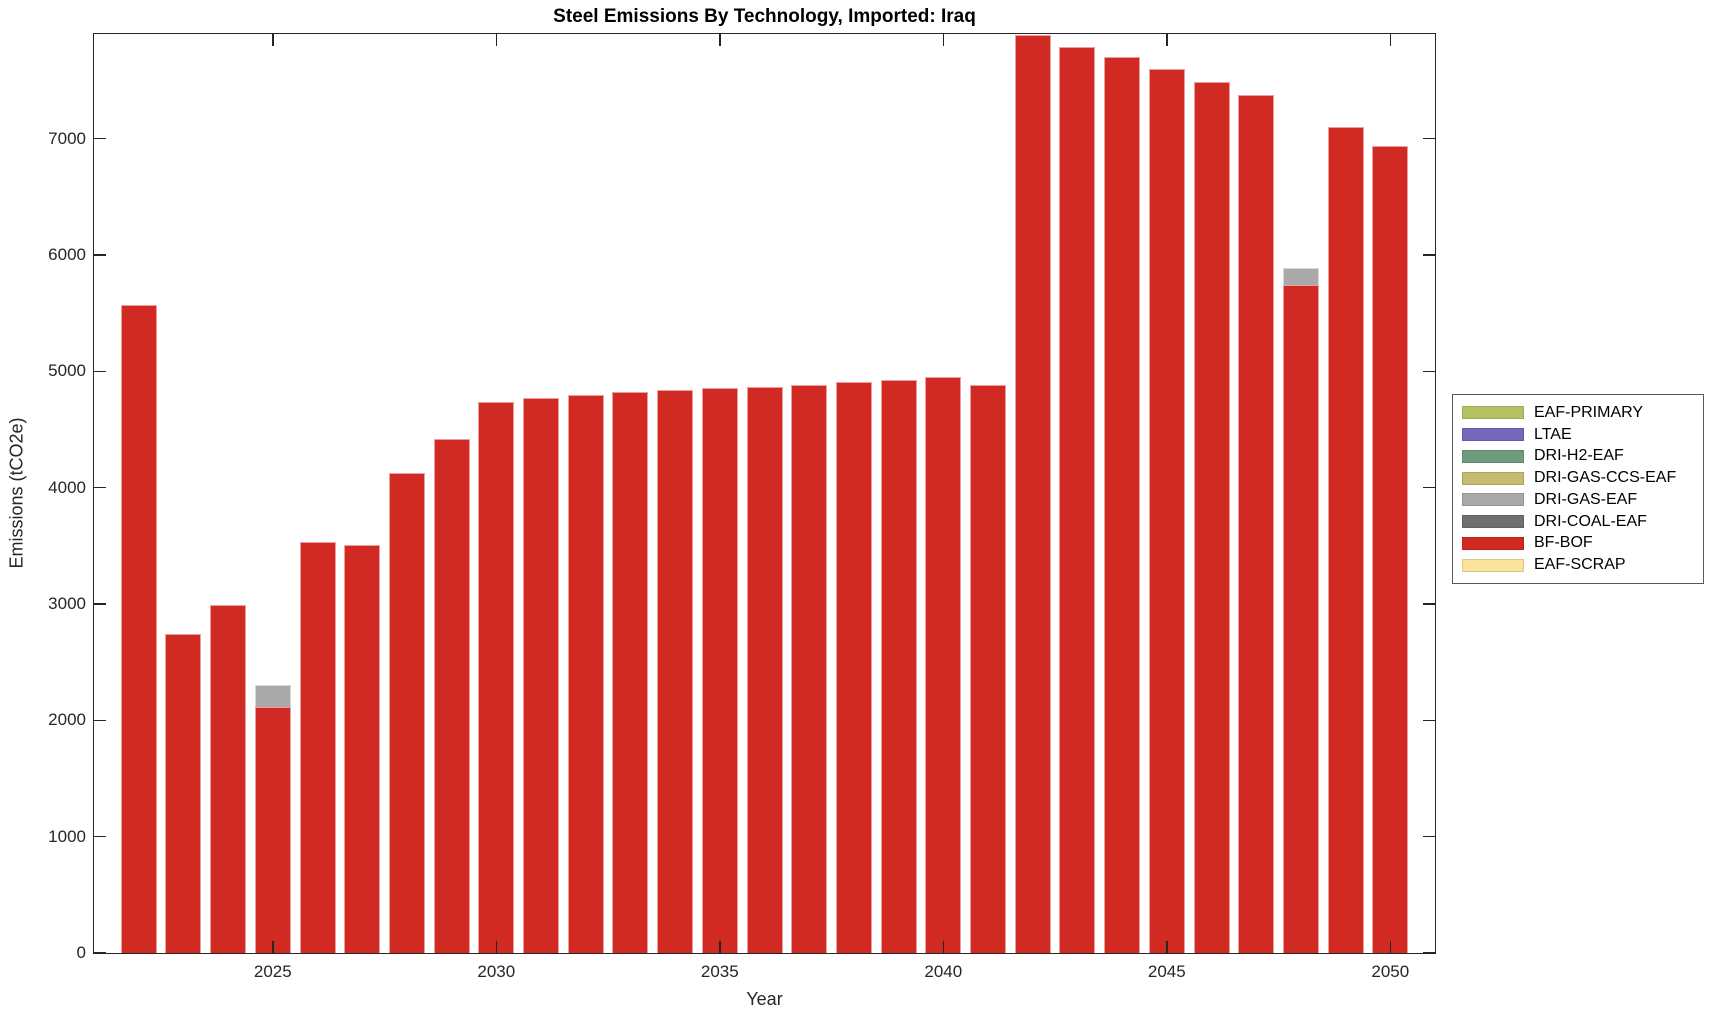 The height and width of the screenshot is (1021, 1714). Describe the element at coordinates (1590, 521) in the screenshot. I see `legend-label: DRI-COAL-EAF` at that location.